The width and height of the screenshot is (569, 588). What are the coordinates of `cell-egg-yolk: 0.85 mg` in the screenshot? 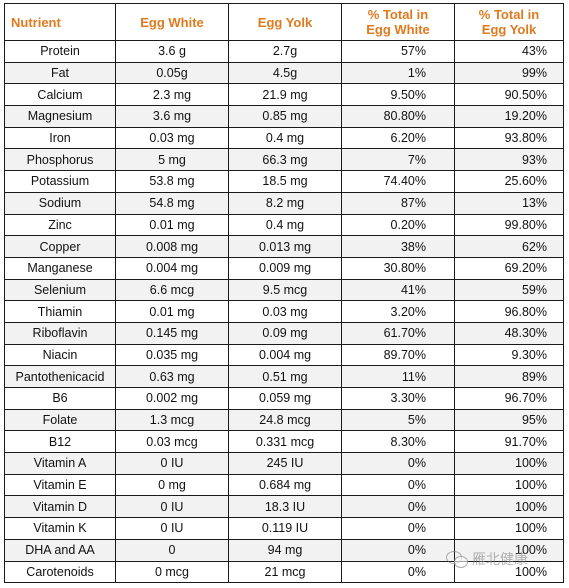 It's located at (285, 116).